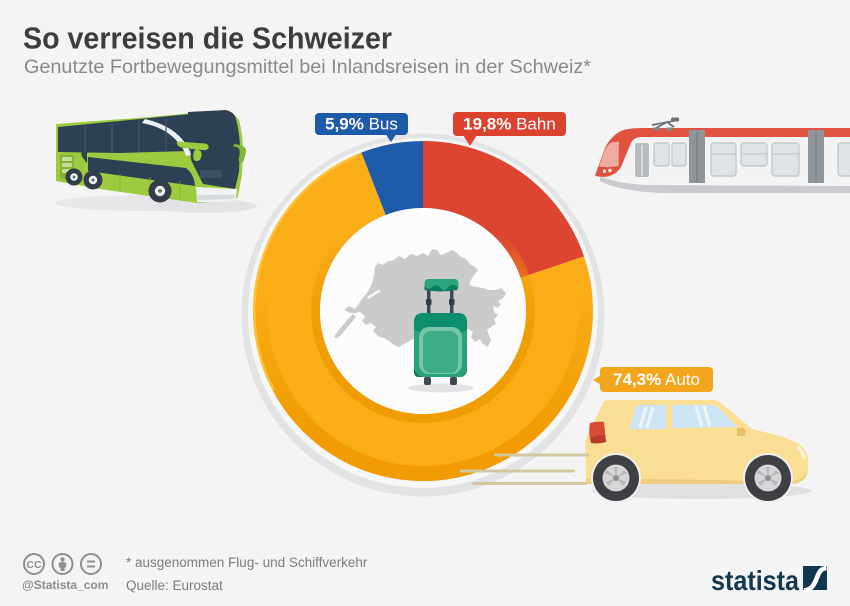  Describe the element at coordinates (656, 379) in the screenshot. I see `svg-text: 74,3% Auto` at that location.